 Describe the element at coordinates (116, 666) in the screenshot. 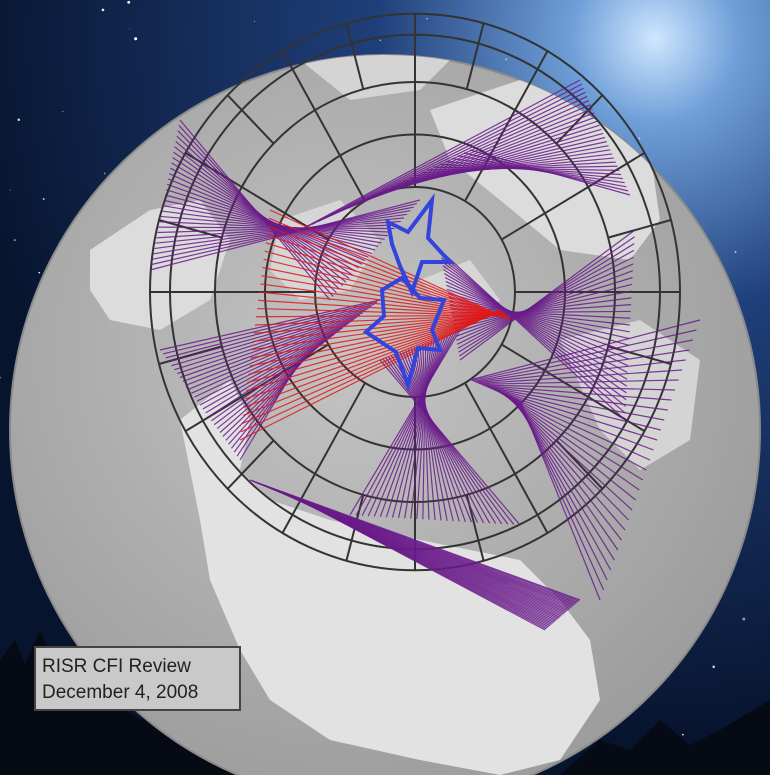

I see `caption-title: RISR CFI Review` at that location.